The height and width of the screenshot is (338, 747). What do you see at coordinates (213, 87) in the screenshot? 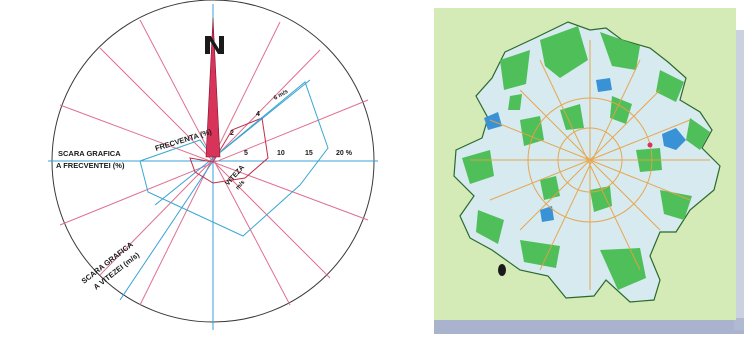
I see `rose-north-bar` at bounding box center [213, 87].